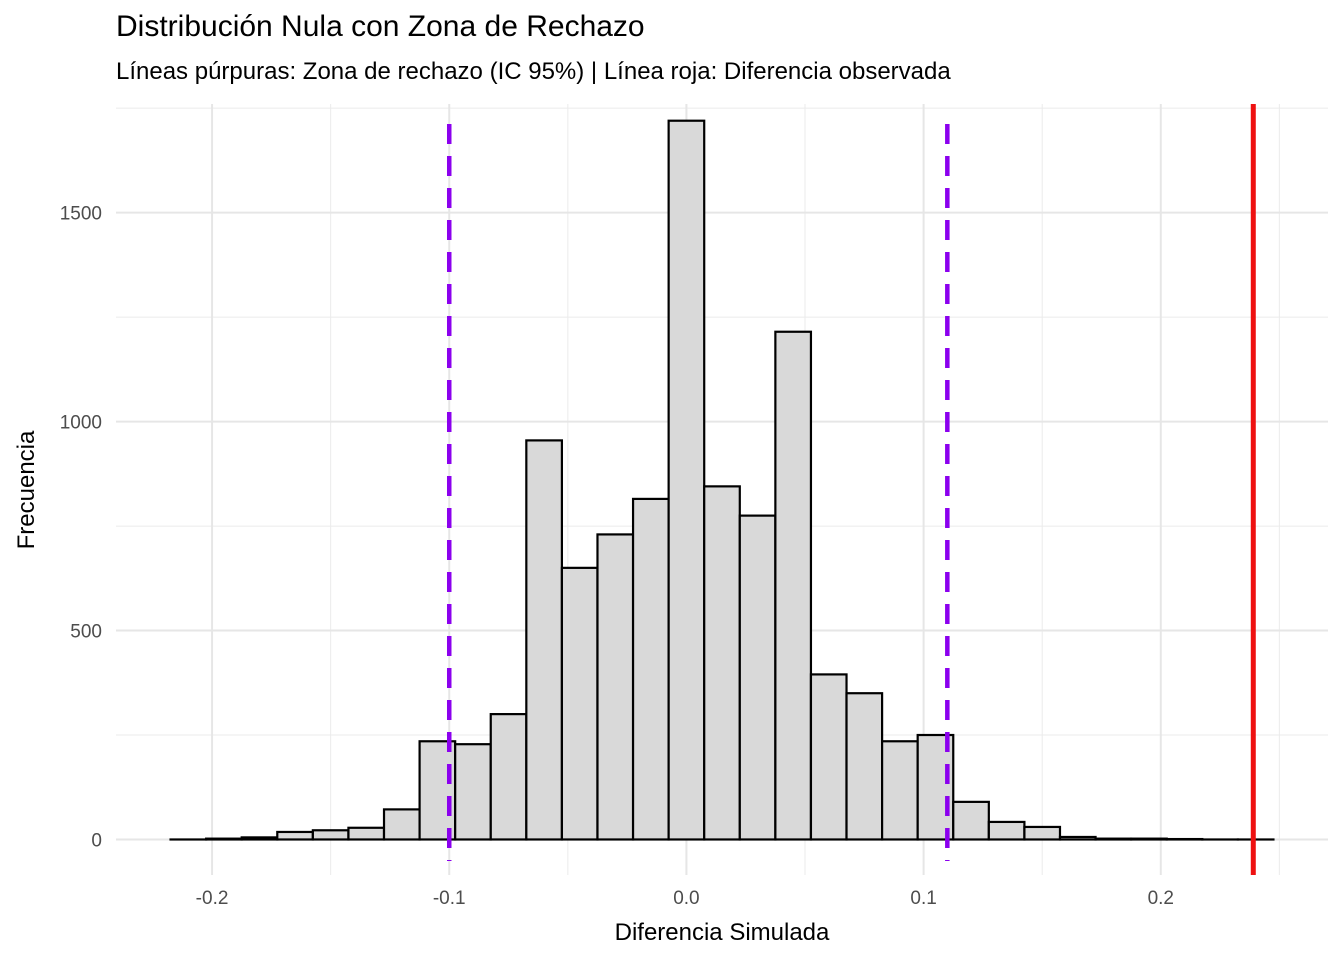 The image size is (1344, 960). Describe the element at coordinates (26, 489) in the screenshot. I see `y-axis-title: Frecuencia` at that location.